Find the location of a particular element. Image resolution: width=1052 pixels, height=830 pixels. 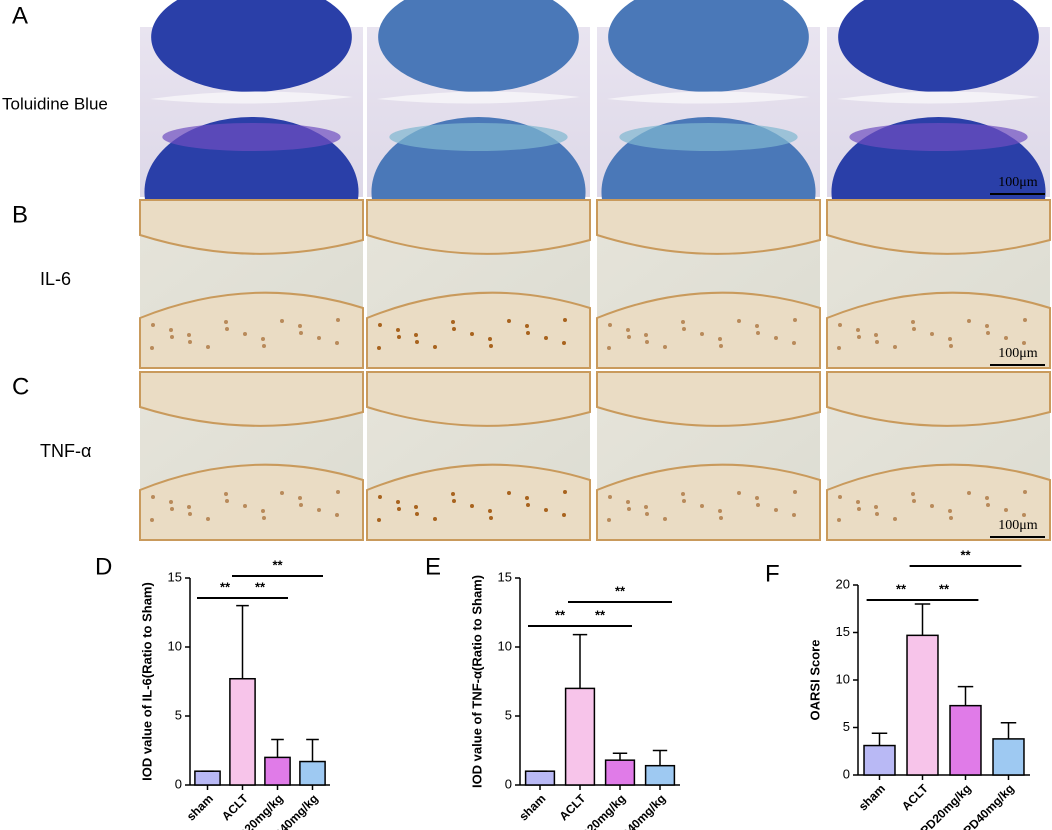

y-axis-label: IOD value of TNF-α(Ratio to Sham) is located at coordinates (476, 681).